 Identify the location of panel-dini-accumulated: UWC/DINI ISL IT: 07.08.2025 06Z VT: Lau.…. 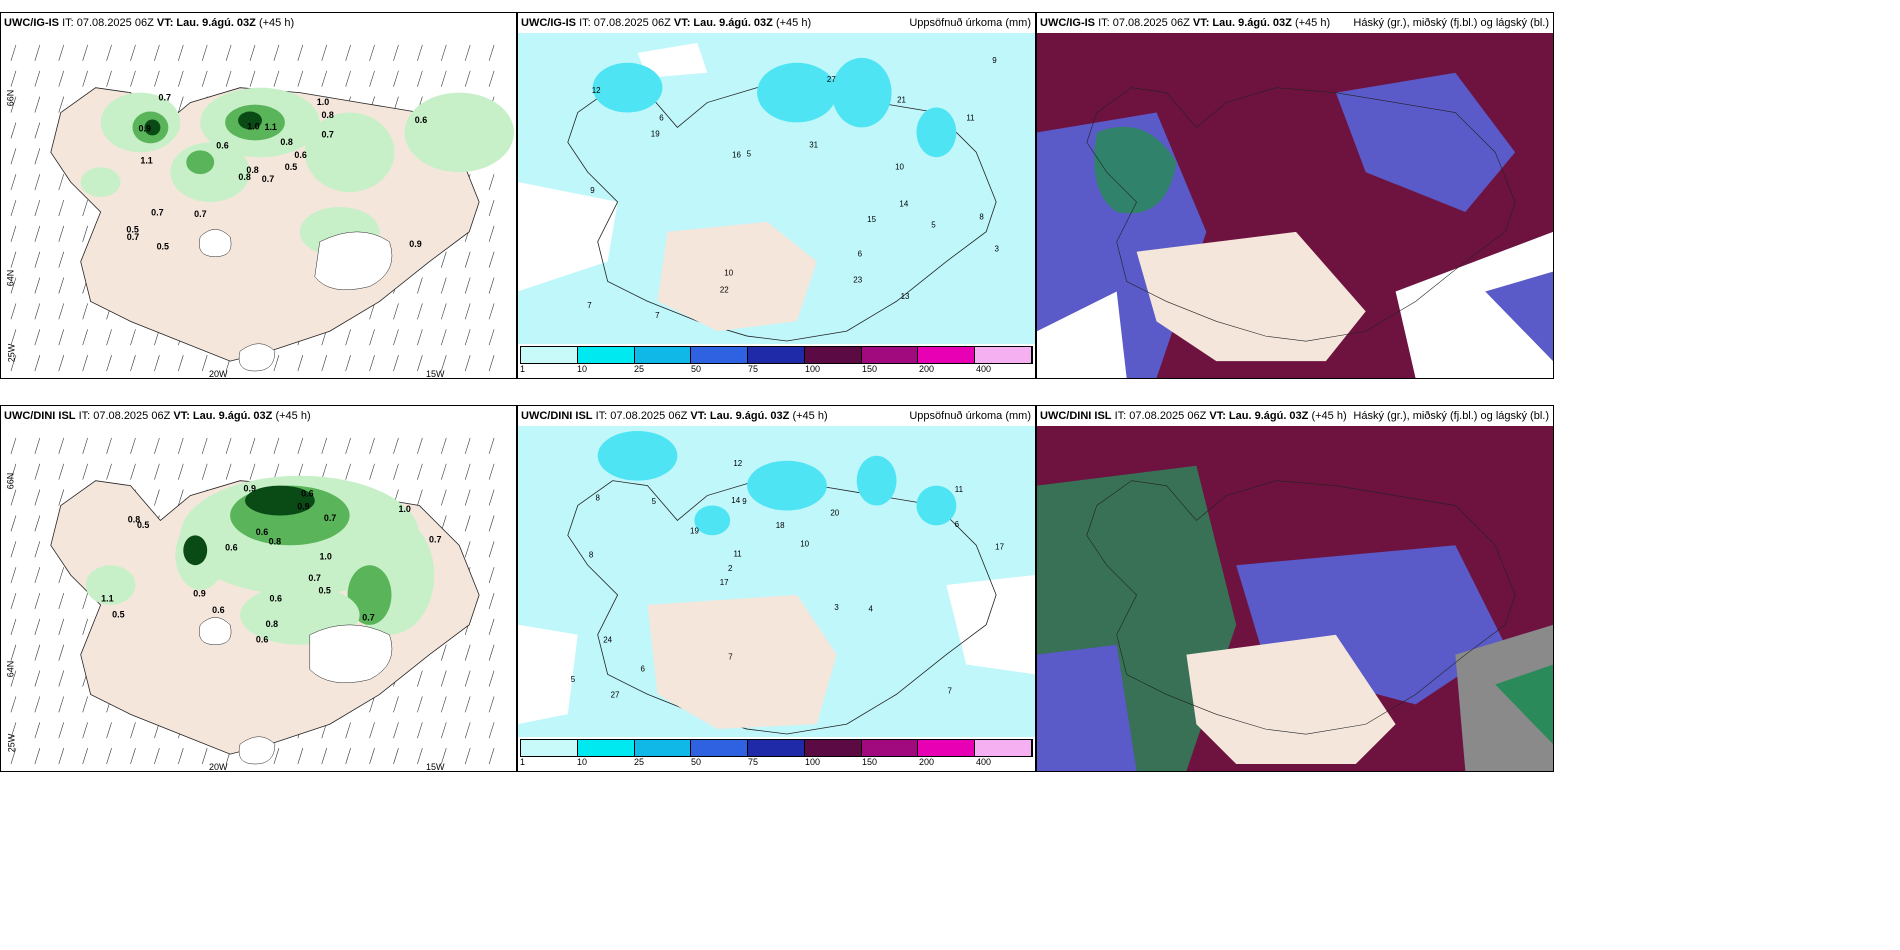
(776, 588).